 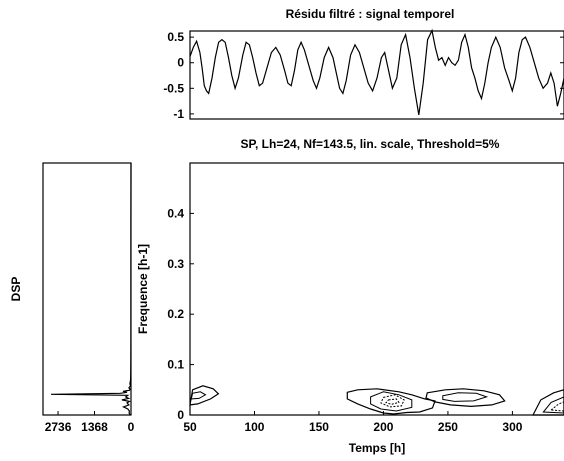 I want to click on signal-axes-frame, so click(x=376, y=75).